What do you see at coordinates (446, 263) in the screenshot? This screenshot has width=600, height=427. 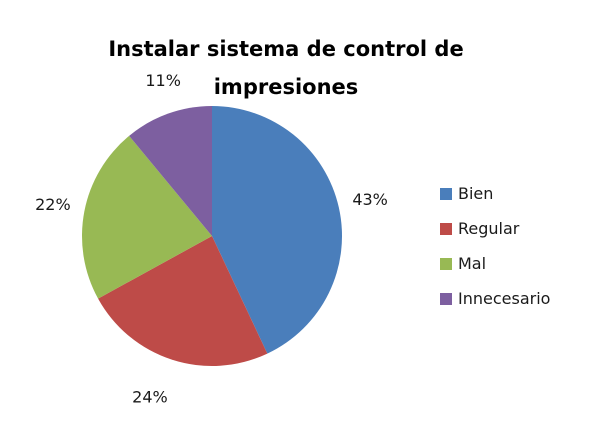 I see `legend-swatch-mal` at bounding box center [446, 263].